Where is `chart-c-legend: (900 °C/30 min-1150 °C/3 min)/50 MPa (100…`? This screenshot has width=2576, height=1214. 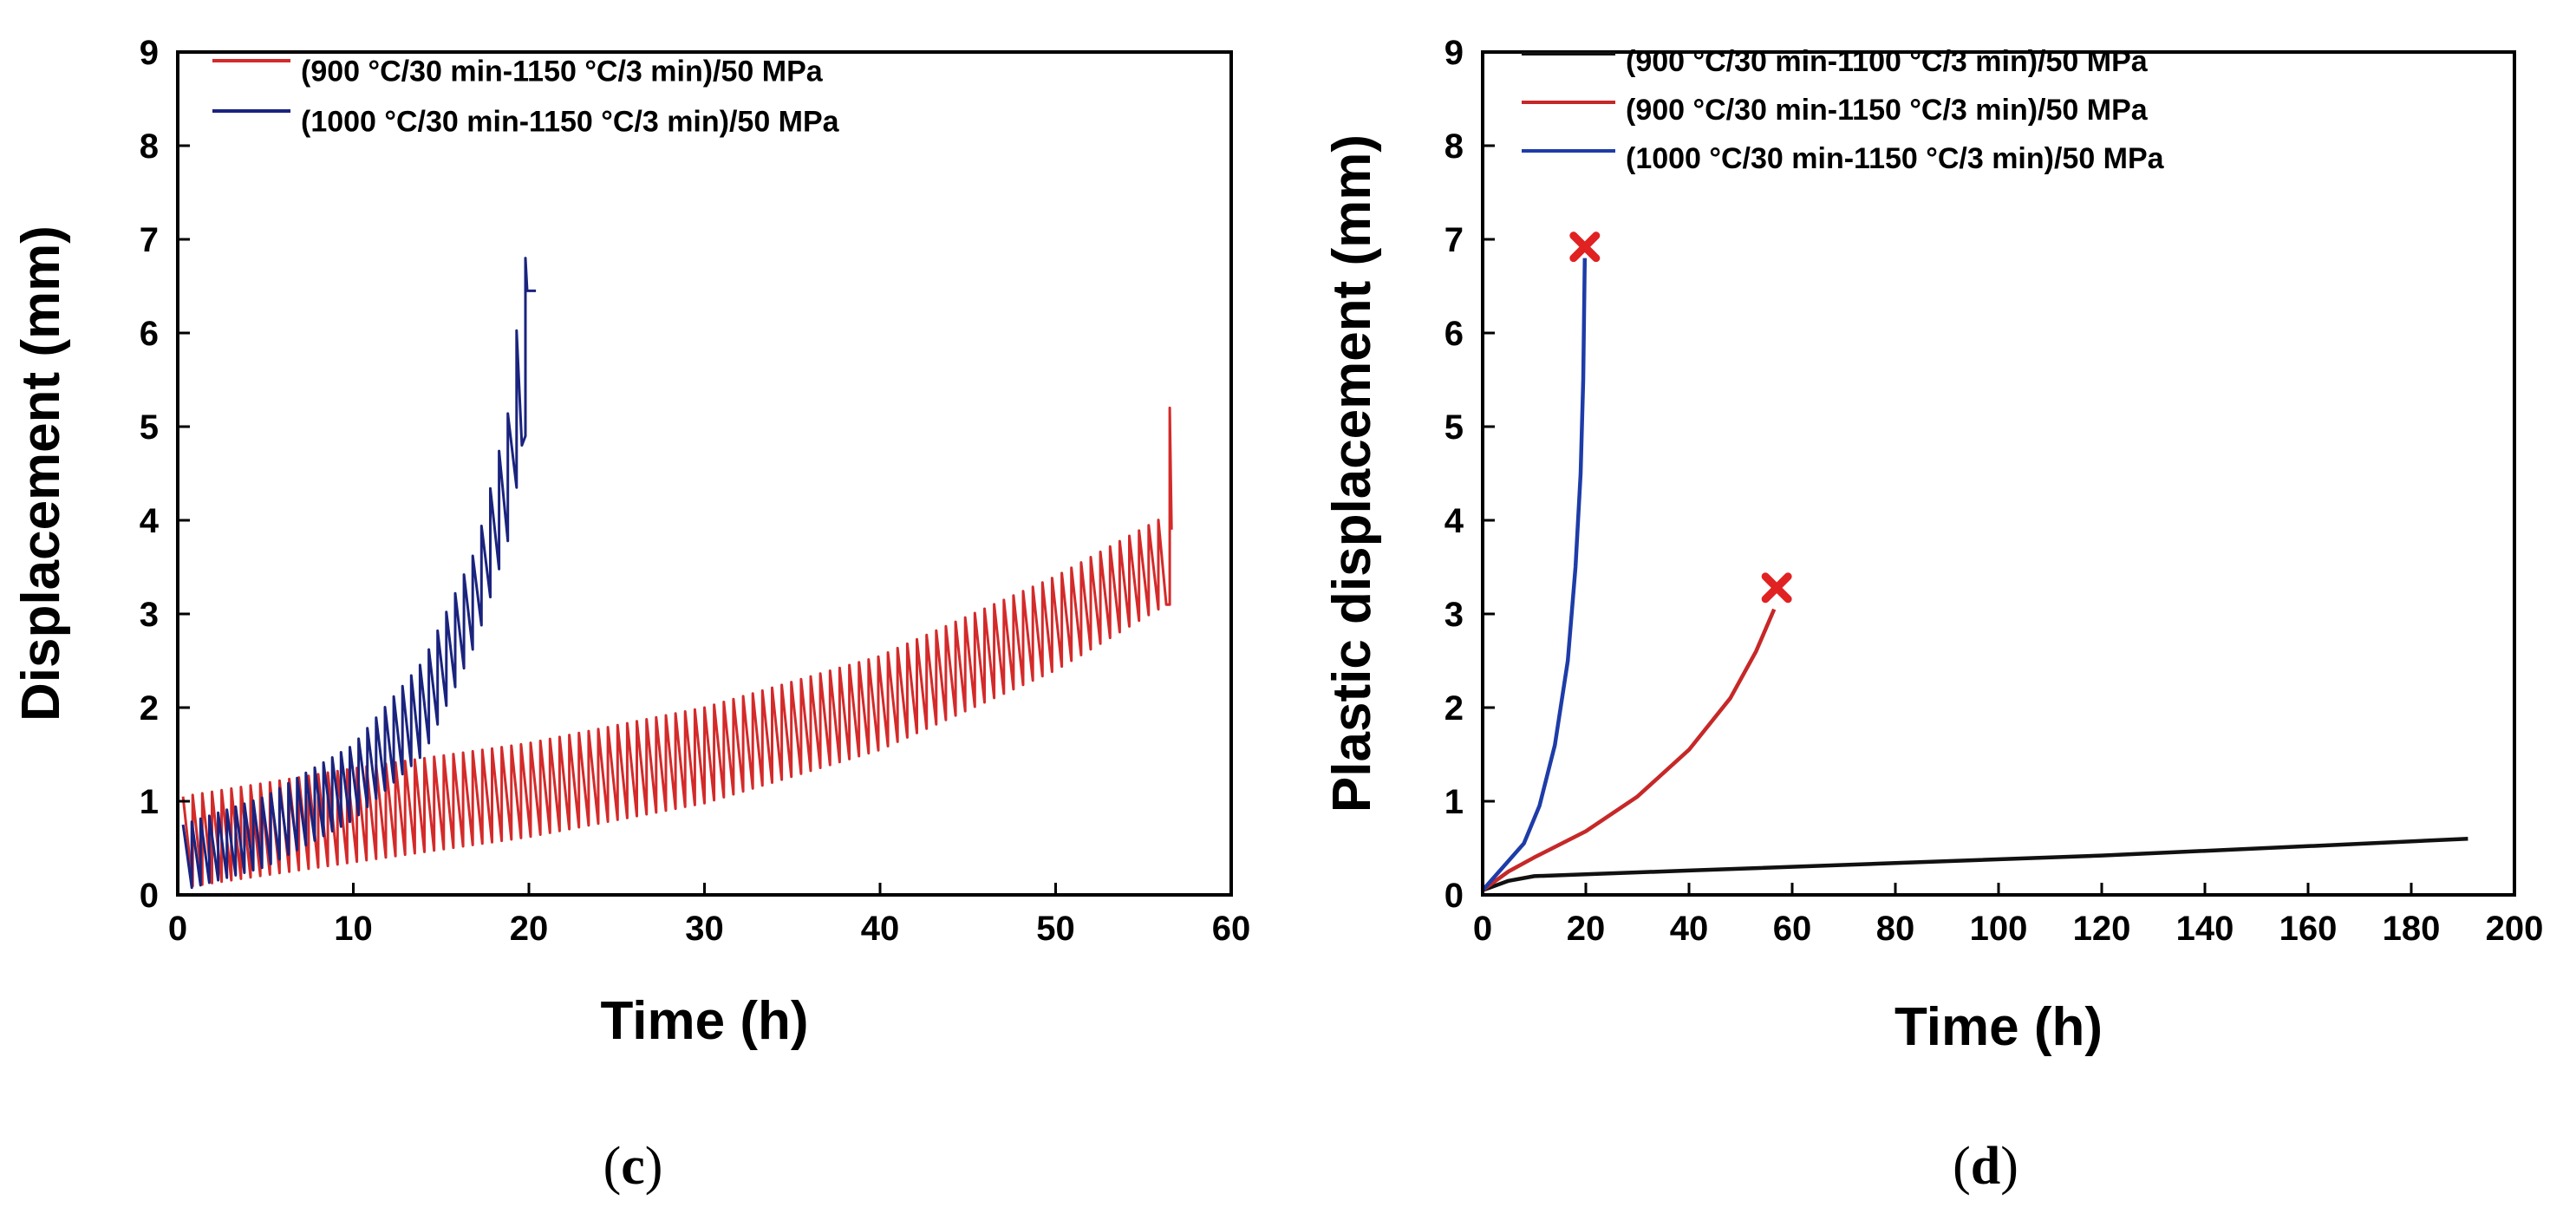
chart-c-legend: (900 °C/30 min-1150 °C/3 min)/50 MPa (100… is located at coordinates (526, 96).